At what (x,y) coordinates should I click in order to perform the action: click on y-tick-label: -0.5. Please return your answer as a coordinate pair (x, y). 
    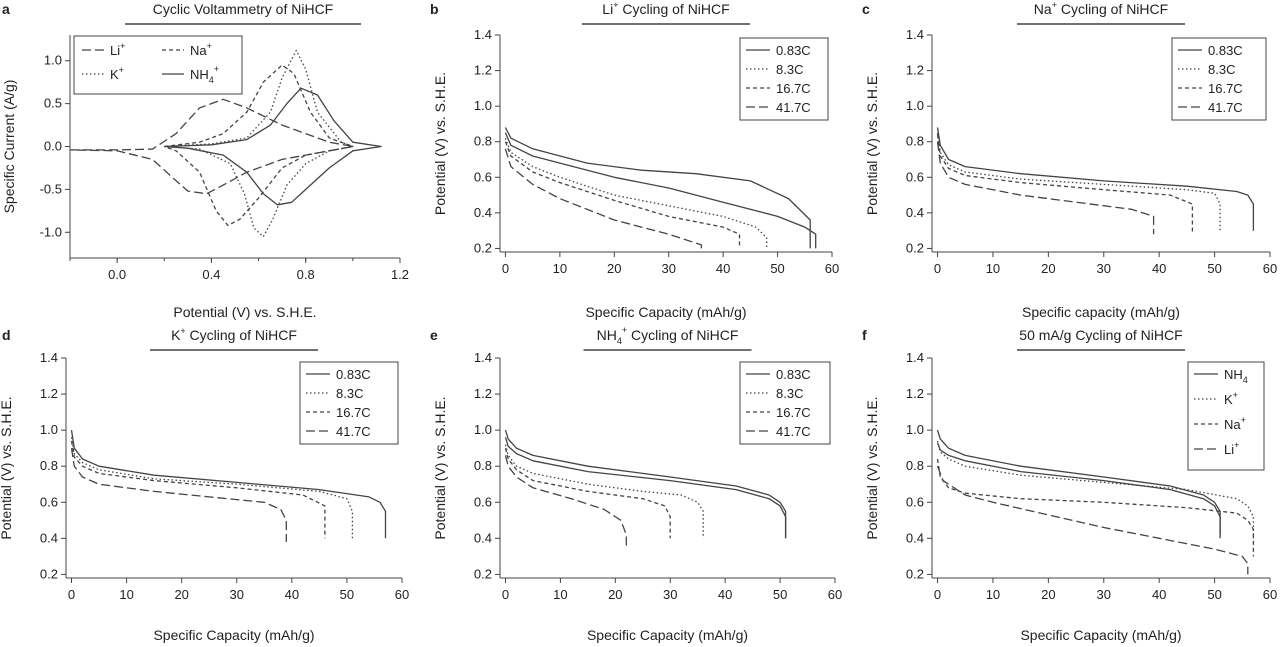
    Looking at the image, I should click on (51, 188).